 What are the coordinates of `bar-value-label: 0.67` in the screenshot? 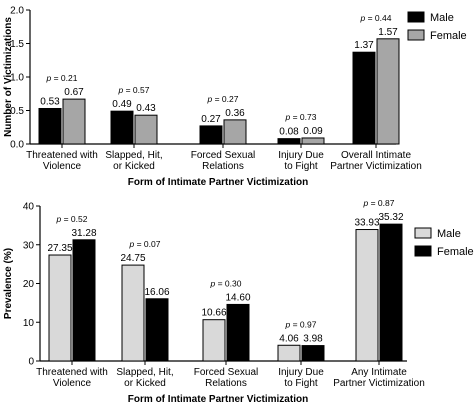 It's located at (74, 92).